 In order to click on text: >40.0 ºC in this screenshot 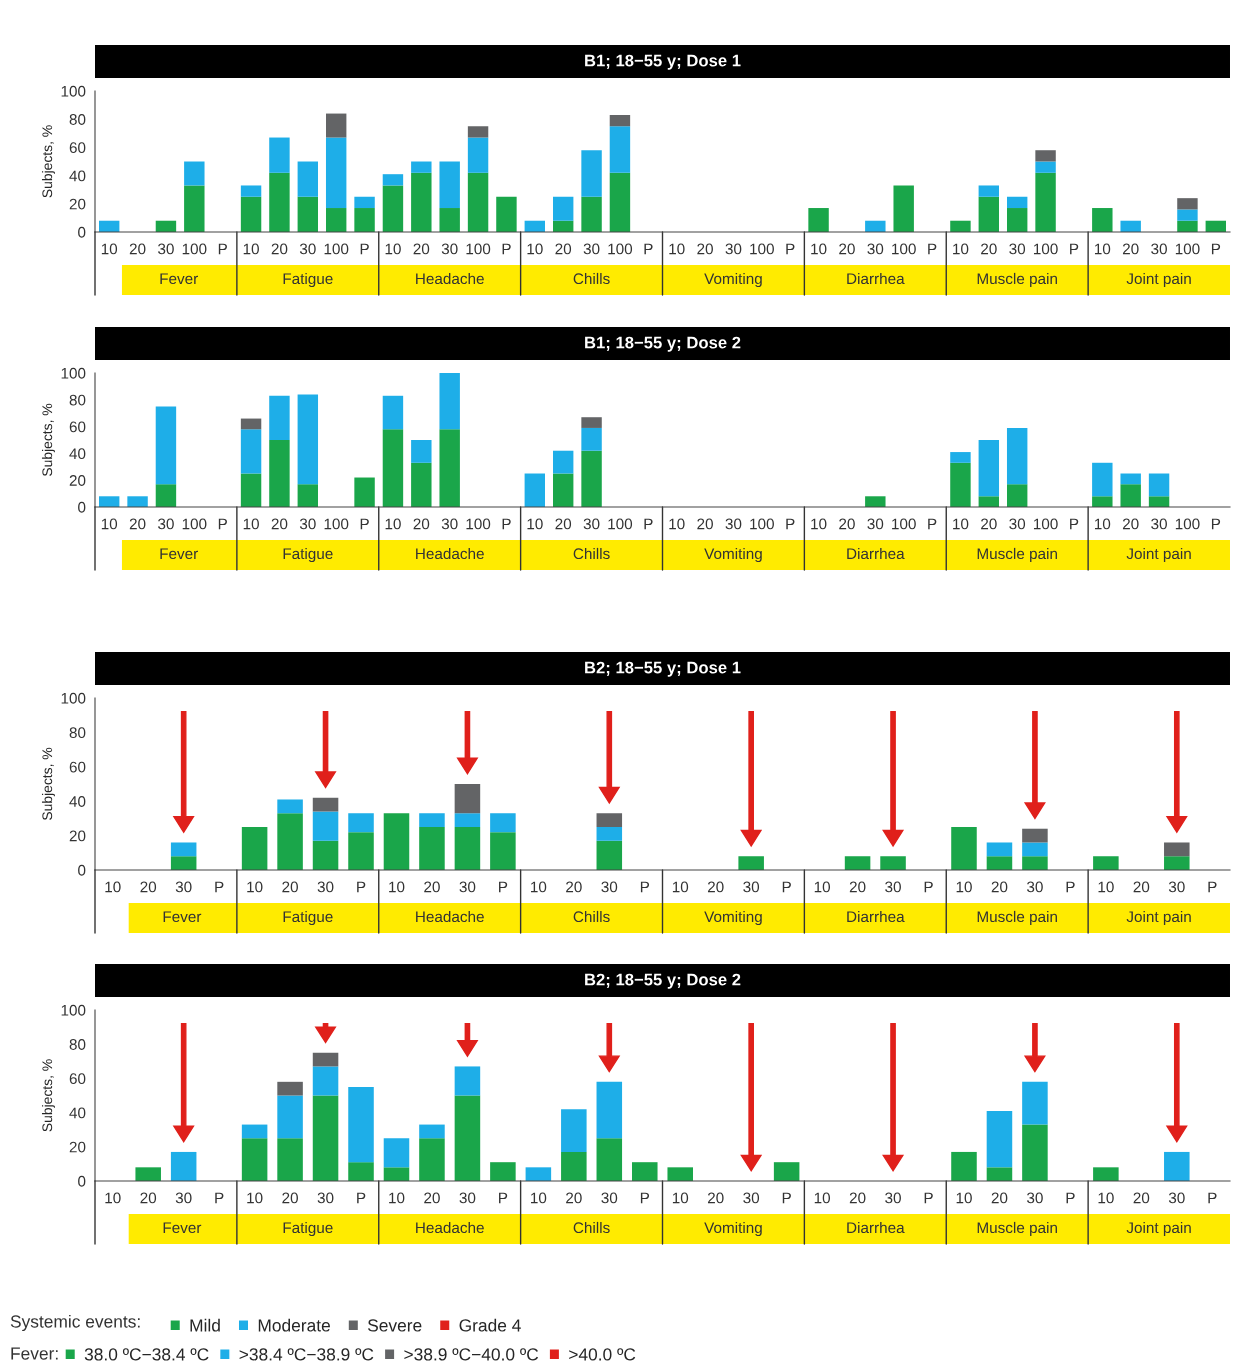, I will do `click(602, 1354)`.